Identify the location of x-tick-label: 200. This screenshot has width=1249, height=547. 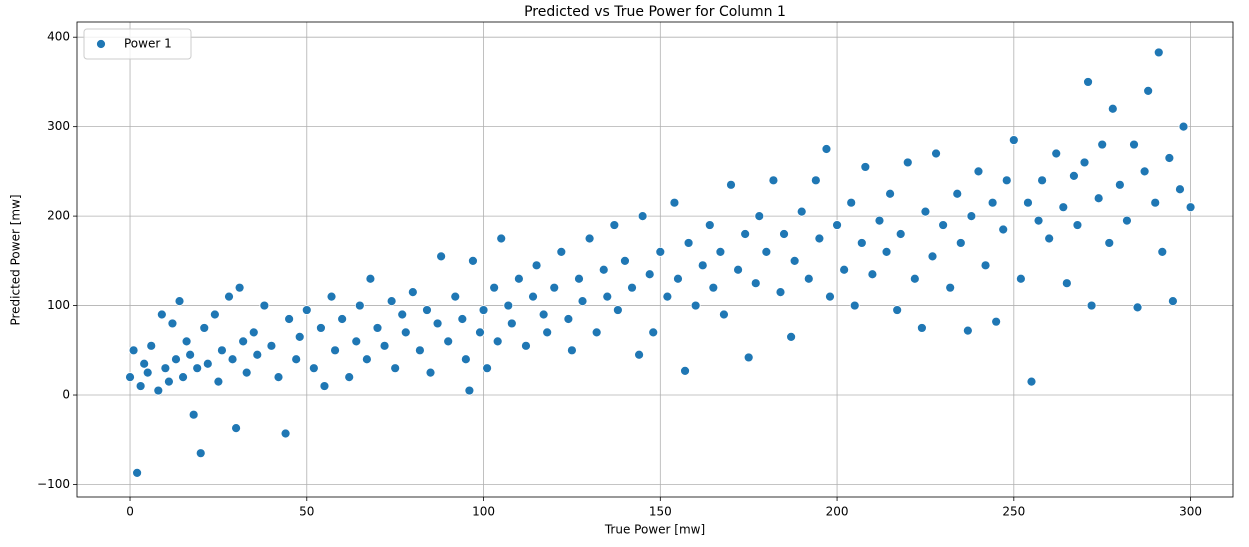
(837, 512).